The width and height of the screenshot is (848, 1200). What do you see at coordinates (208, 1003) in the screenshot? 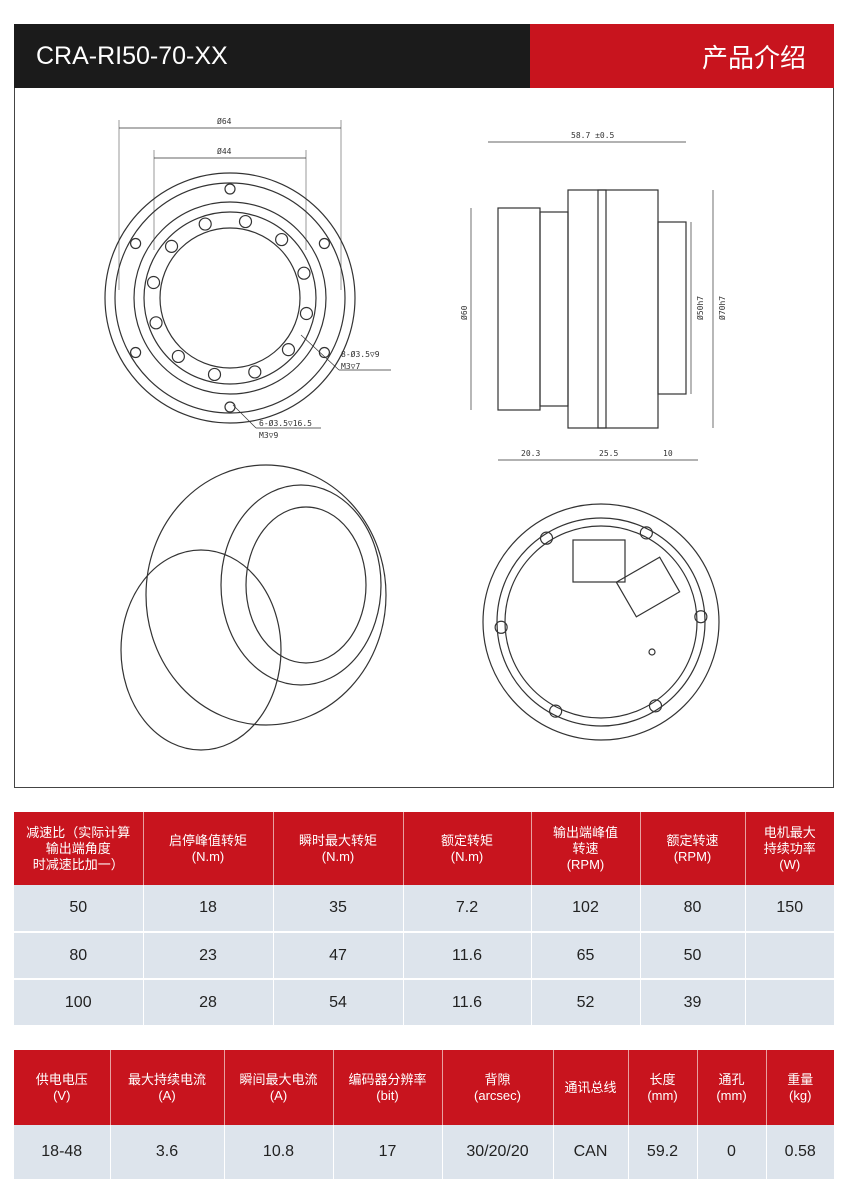
I see `table-cell: 28` at bounding box center [208, 1003].